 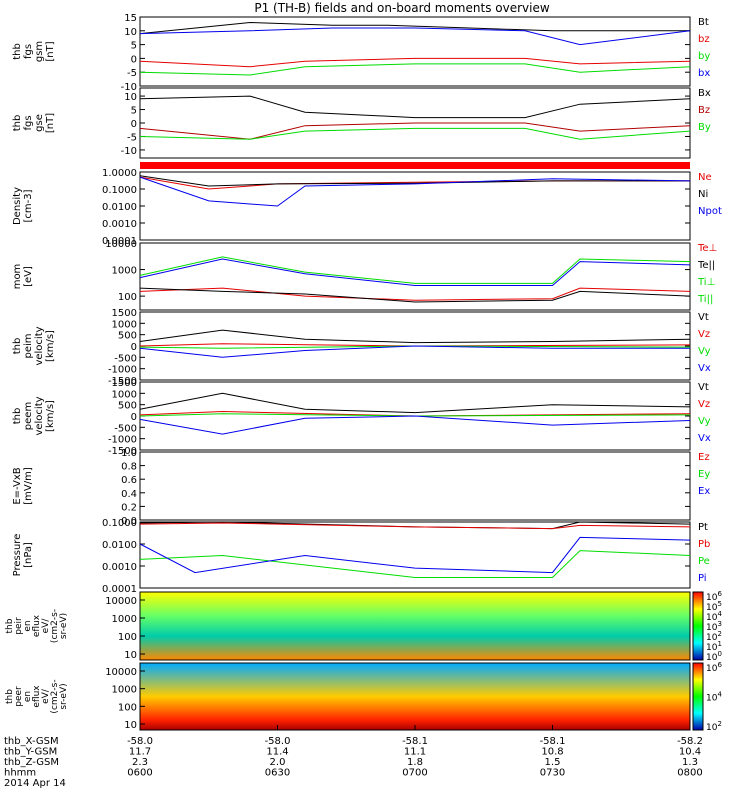 What do you see at coordinates (710, 211) in the screenshot?
I see `legend-label: Npot` at bounding box center [710, 211].